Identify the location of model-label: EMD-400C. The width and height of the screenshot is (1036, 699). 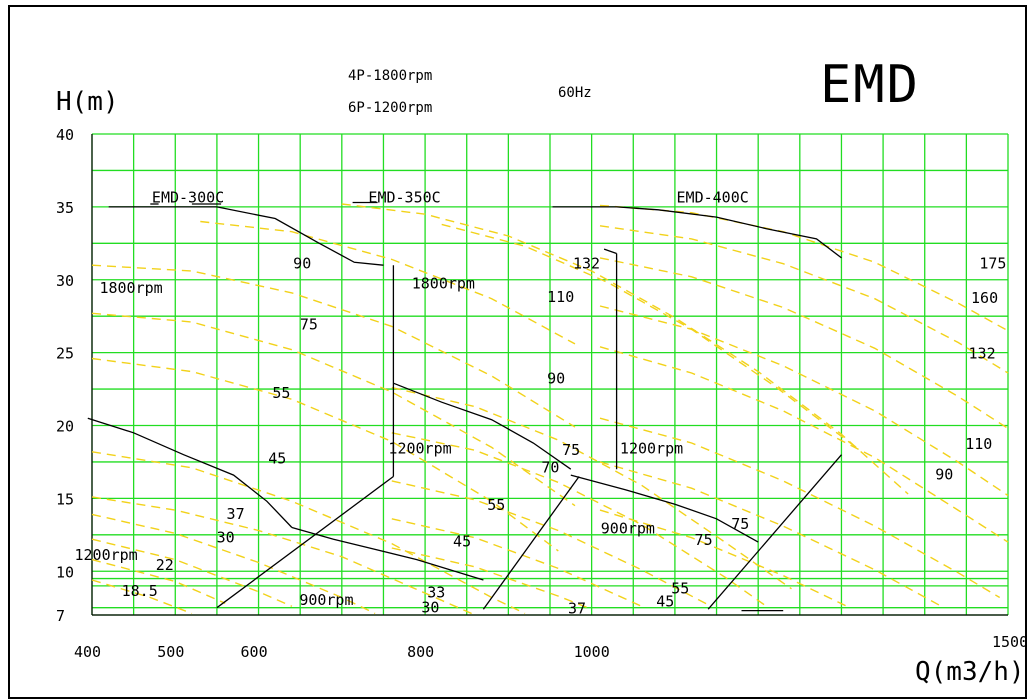
(713, 198).